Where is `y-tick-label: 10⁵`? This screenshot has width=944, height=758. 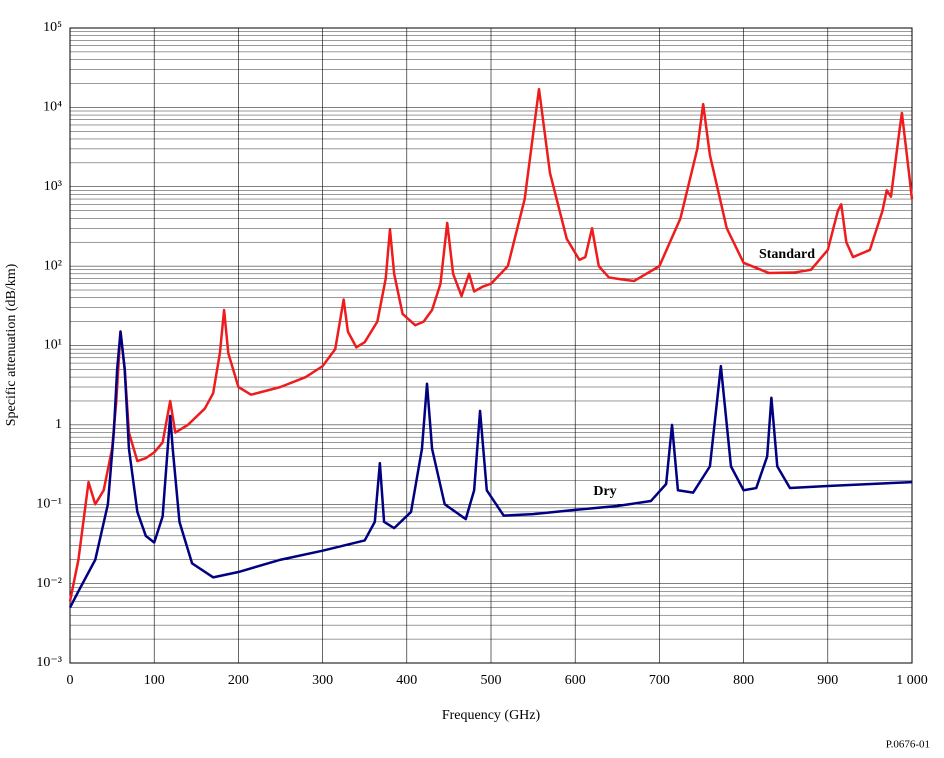
y-tick-label: 10⁵ is located at coordinates (52, 27).